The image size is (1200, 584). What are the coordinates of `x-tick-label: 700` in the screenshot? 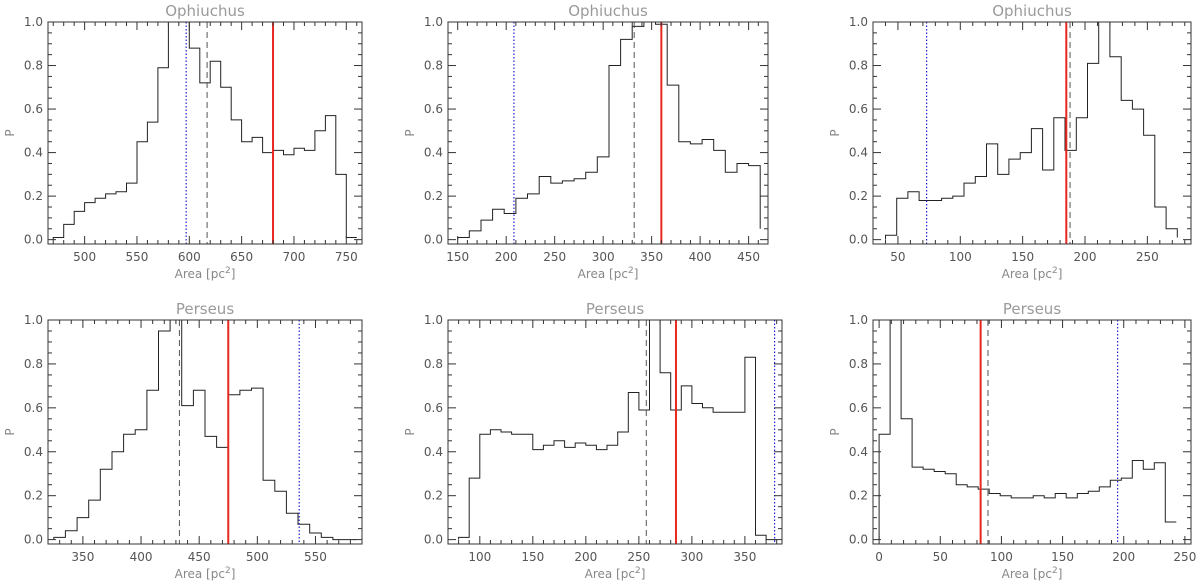 It's located at (294, 257).